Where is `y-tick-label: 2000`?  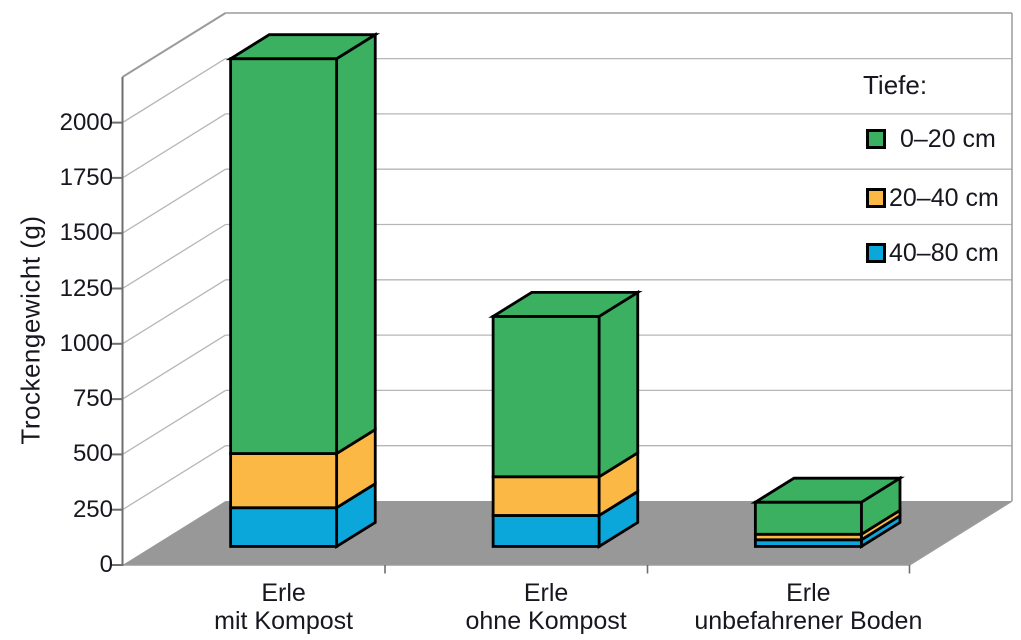 y-tick-label: 2000 is located at coordinates (86, 122).